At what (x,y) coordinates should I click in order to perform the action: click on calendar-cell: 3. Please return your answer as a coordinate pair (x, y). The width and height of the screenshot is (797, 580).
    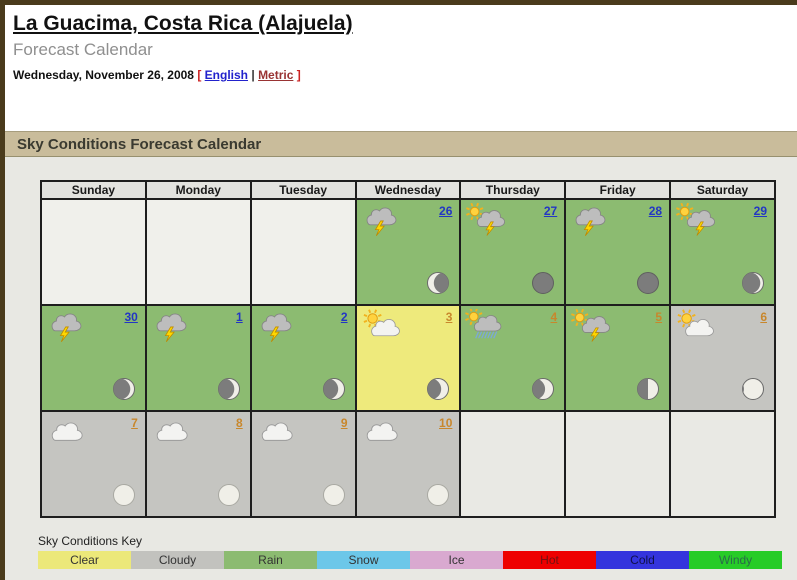
    Looking at the image, I should click on (408, 358).